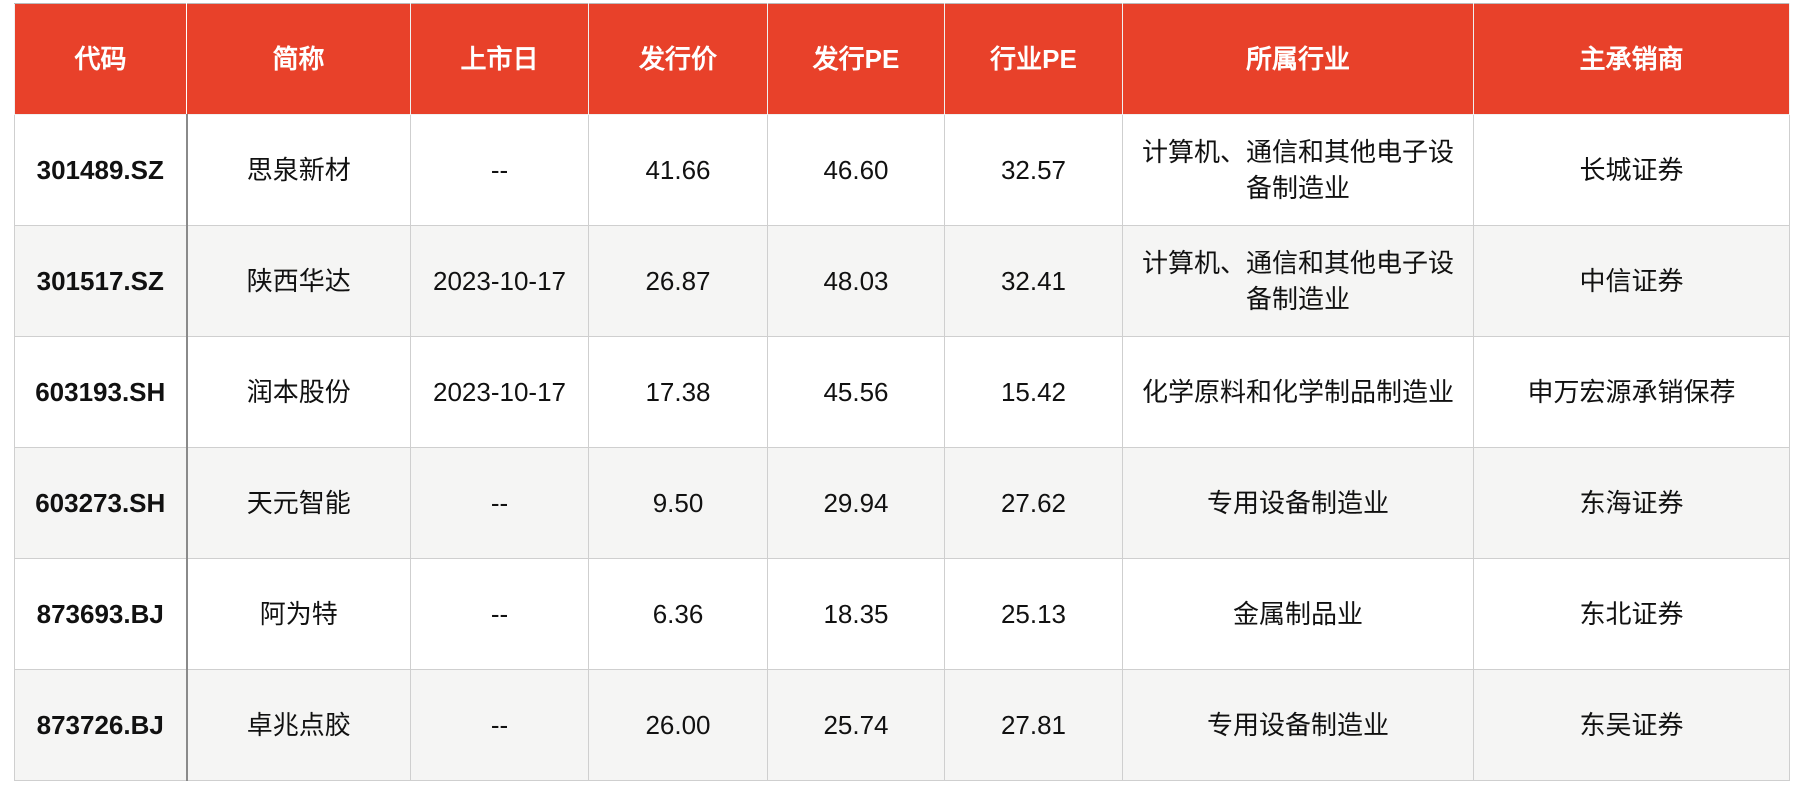 Image resolution: width=1800 pixels, height=786 pixels. I want to click on cell-underwriter: 东吴证券, so click(1631, 725).